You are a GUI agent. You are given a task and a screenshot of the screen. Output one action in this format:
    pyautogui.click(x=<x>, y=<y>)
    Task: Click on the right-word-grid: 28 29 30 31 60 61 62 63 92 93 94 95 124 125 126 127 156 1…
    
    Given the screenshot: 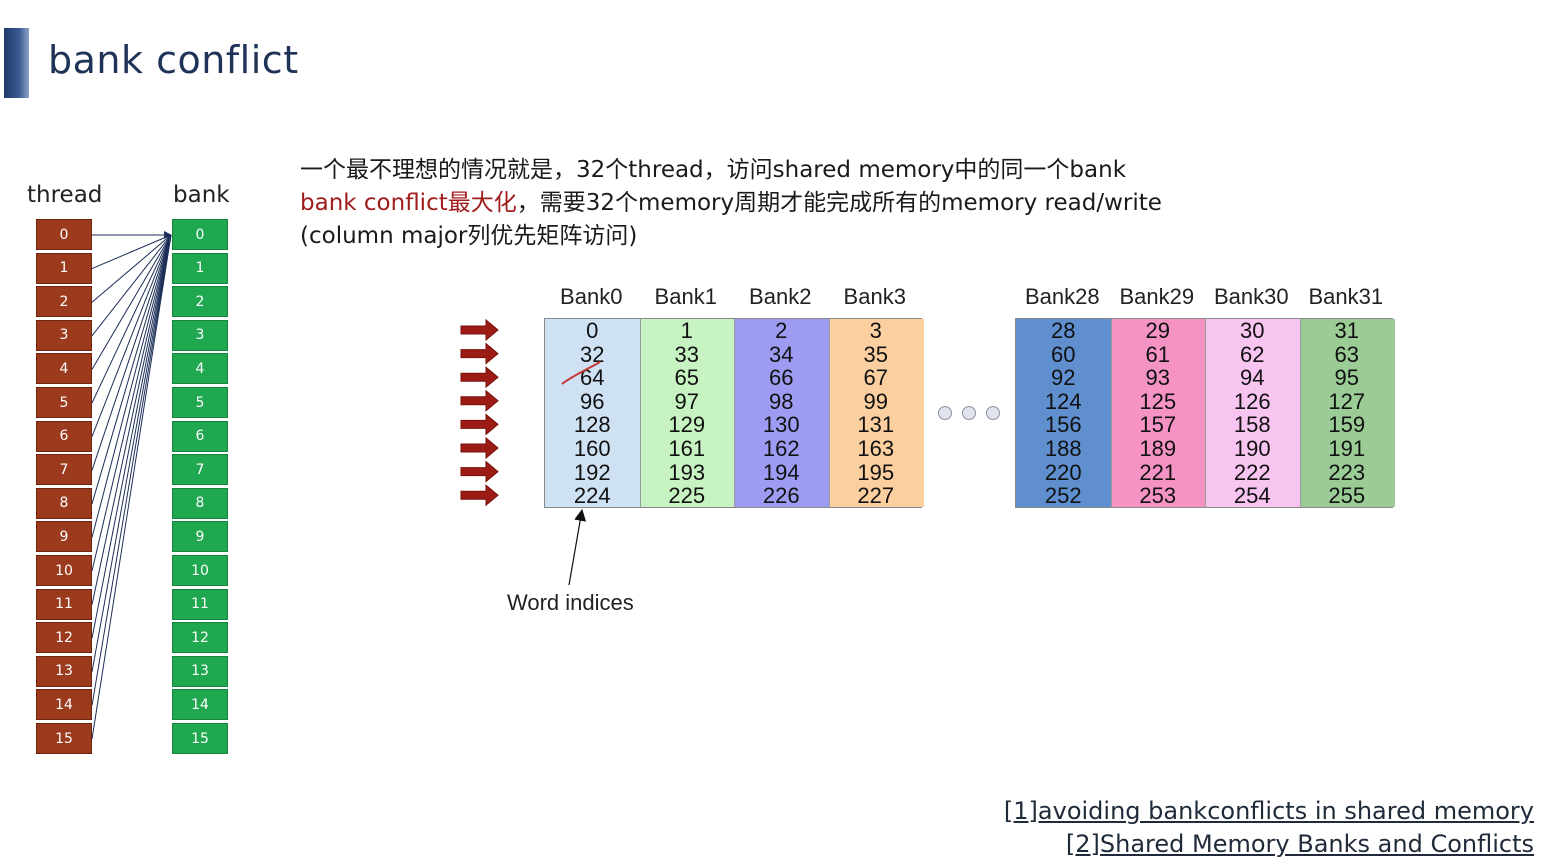 What is the action you would take?
    pyautogui.click(x=1205, y=413)
    